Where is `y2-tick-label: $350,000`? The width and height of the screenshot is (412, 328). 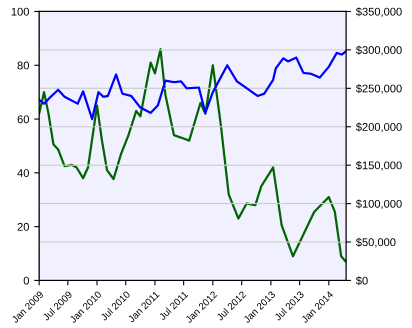
y2-tick-label: $350,000 is located at coordinates (379, 12).